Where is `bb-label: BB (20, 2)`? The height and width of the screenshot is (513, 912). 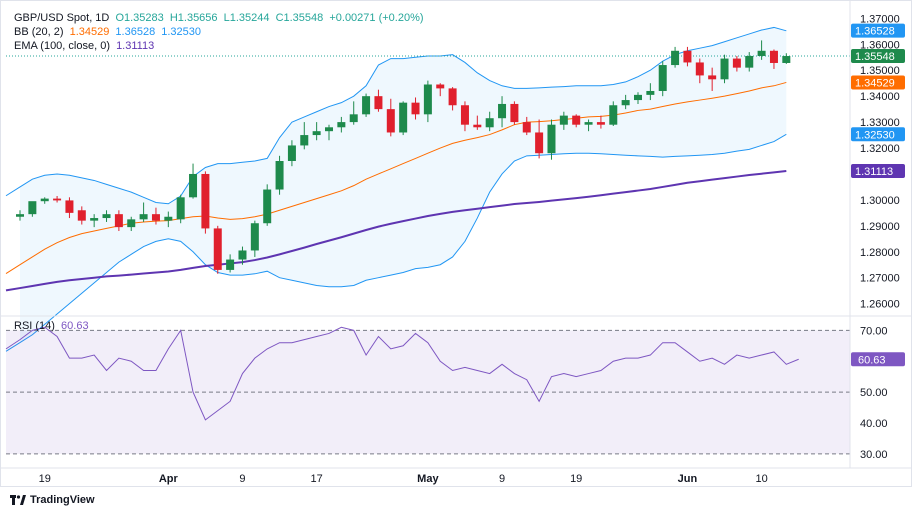
bb-label: BB (20, 2) is located at coordinates (39, 32).